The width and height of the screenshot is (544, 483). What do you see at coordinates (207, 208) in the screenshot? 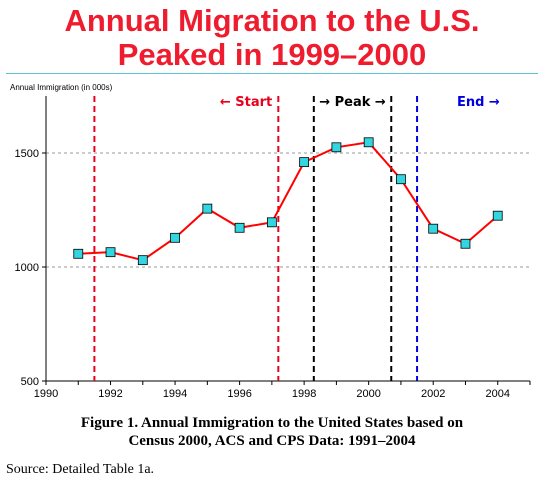
I see `data-point-1995` at bounding box center [207, 208].